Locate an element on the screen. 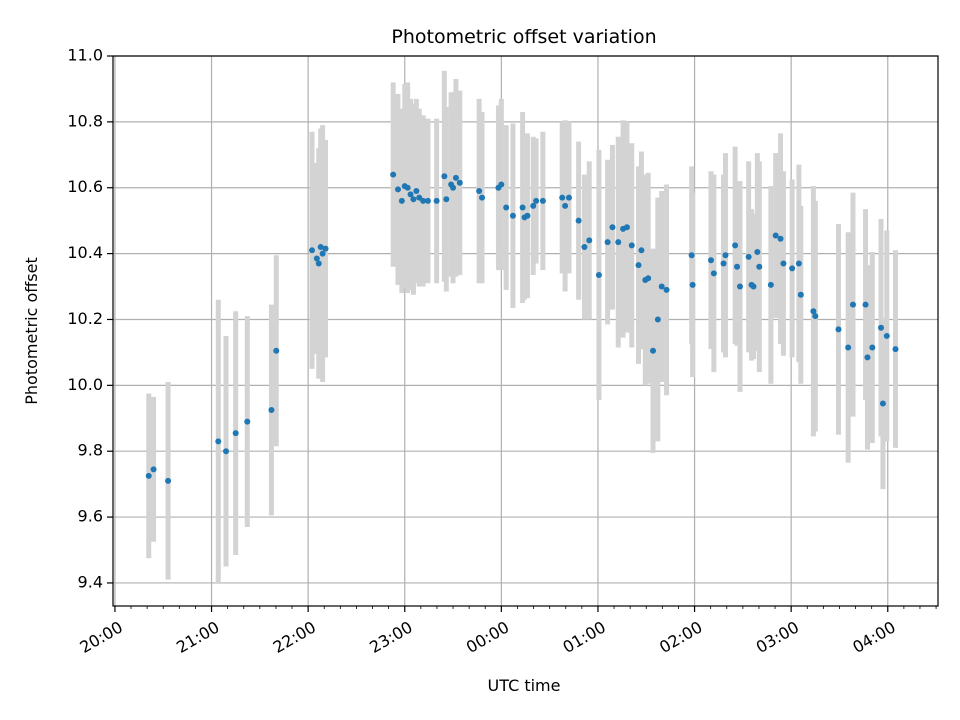 The image size is (960, 720). y-tick-label: 10.4 is located at coordinates (85, 252).